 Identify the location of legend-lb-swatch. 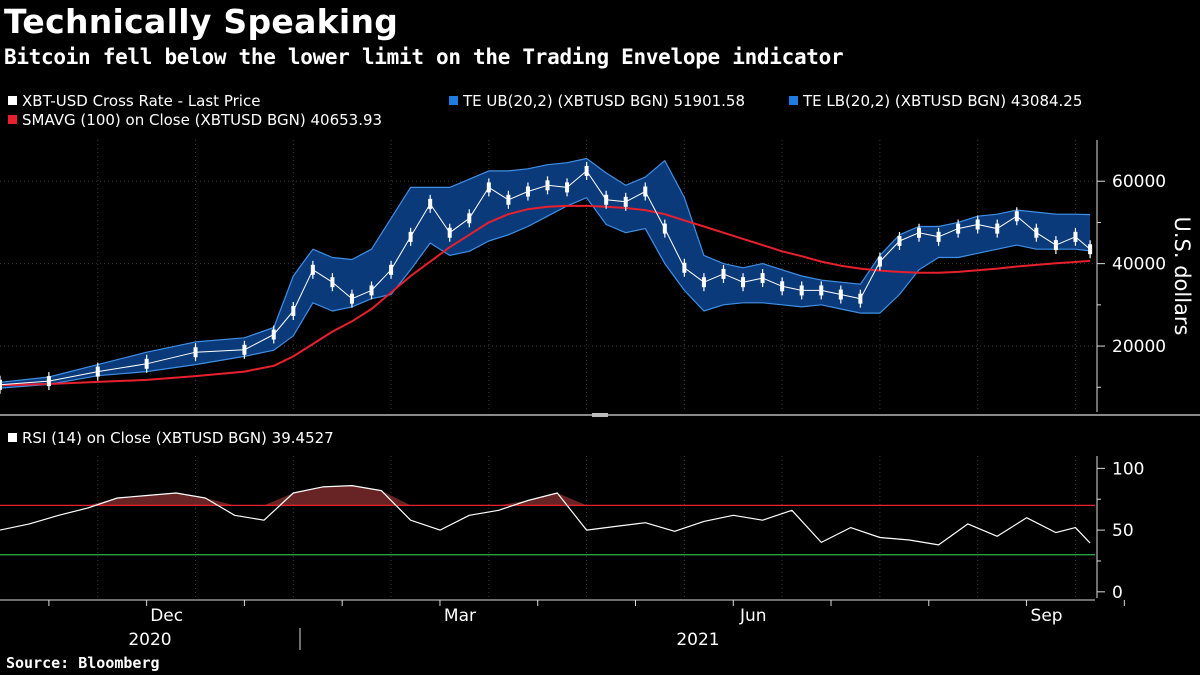
(793, 100).